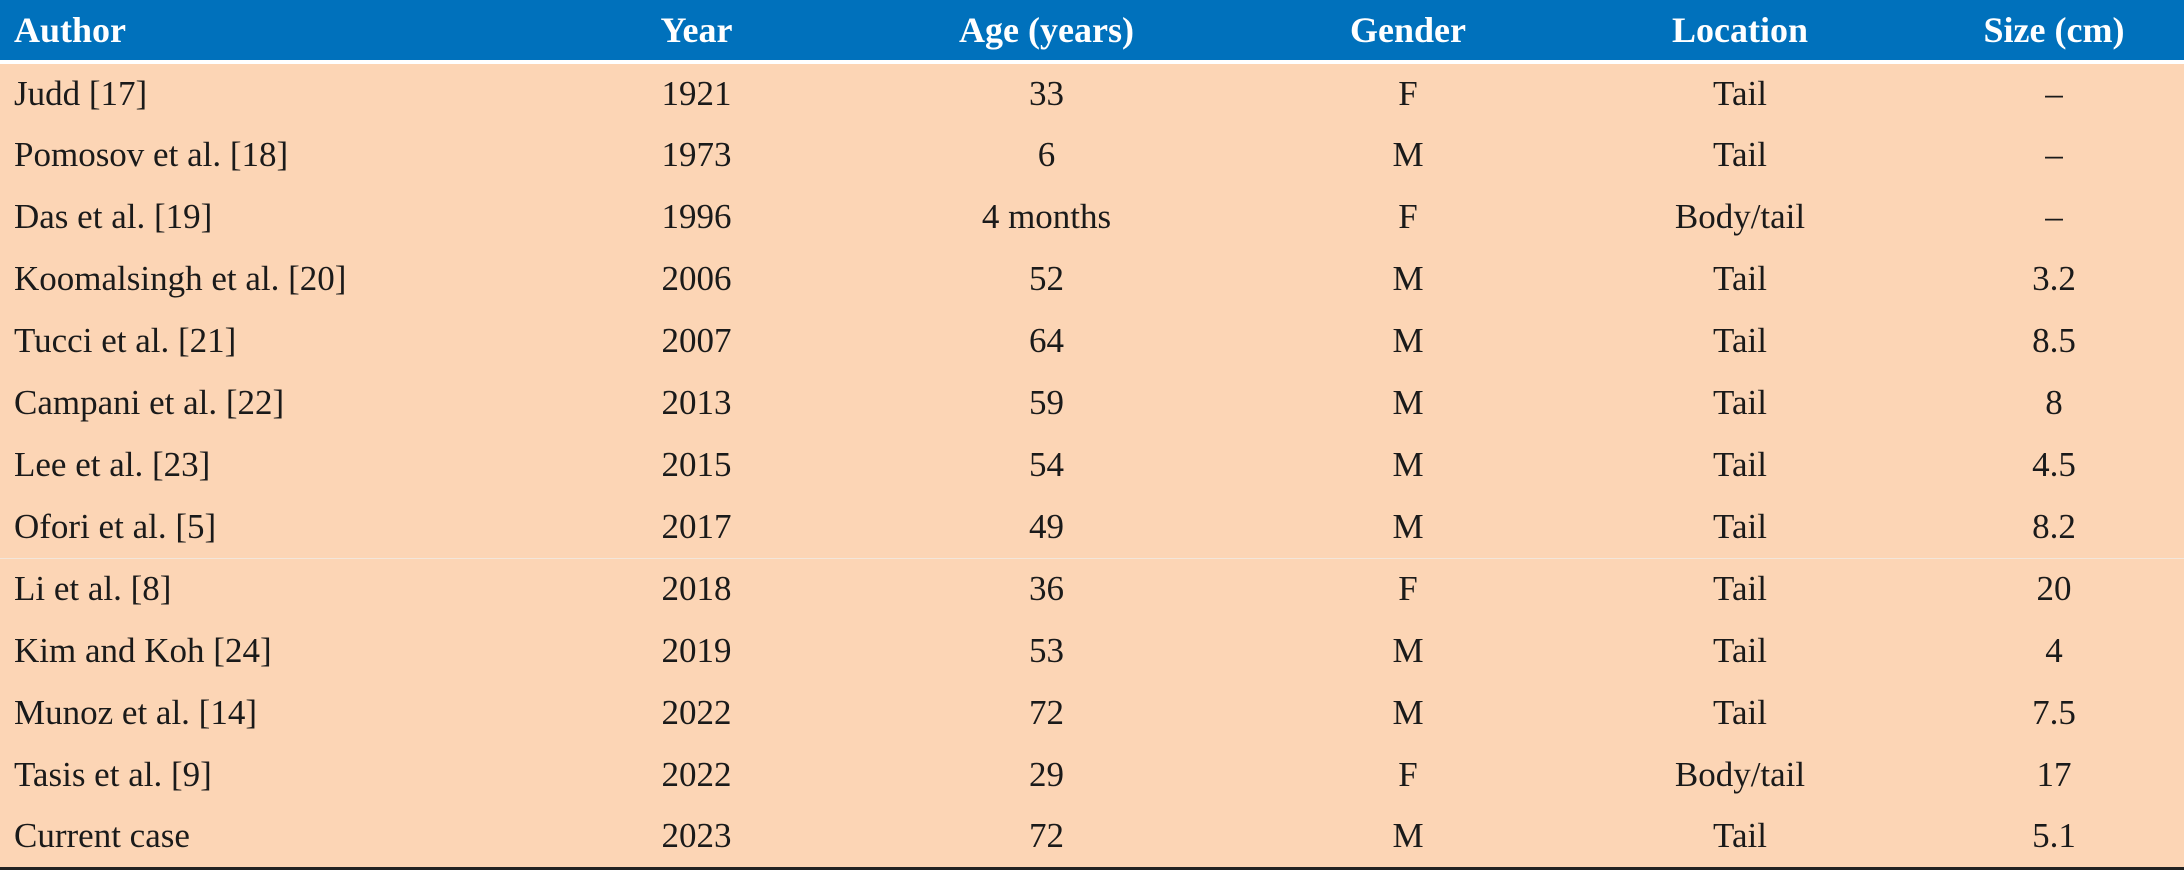 The width and height of the screenshot is (2184, 876). What do you see at coordinates (1046, 588) in the screenshot?
I see `cell-age: 36` at bounding box center [1046, 588].